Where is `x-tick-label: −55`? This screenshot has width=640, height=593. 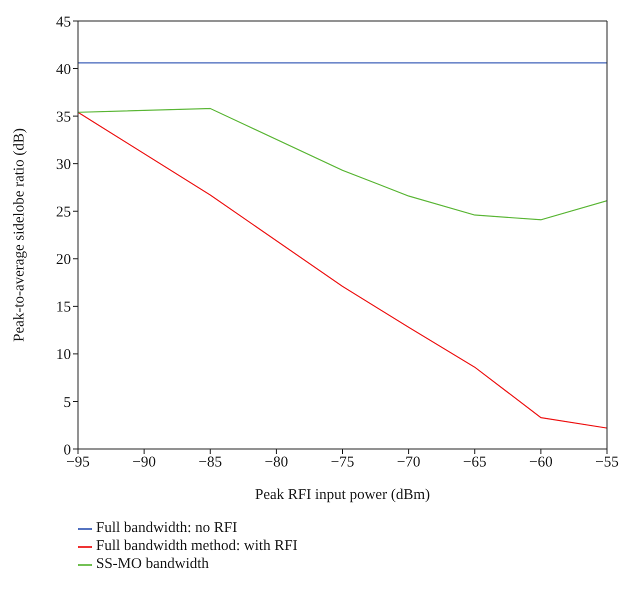 x-tick-label: −55 is located at coordinates (607, 462).